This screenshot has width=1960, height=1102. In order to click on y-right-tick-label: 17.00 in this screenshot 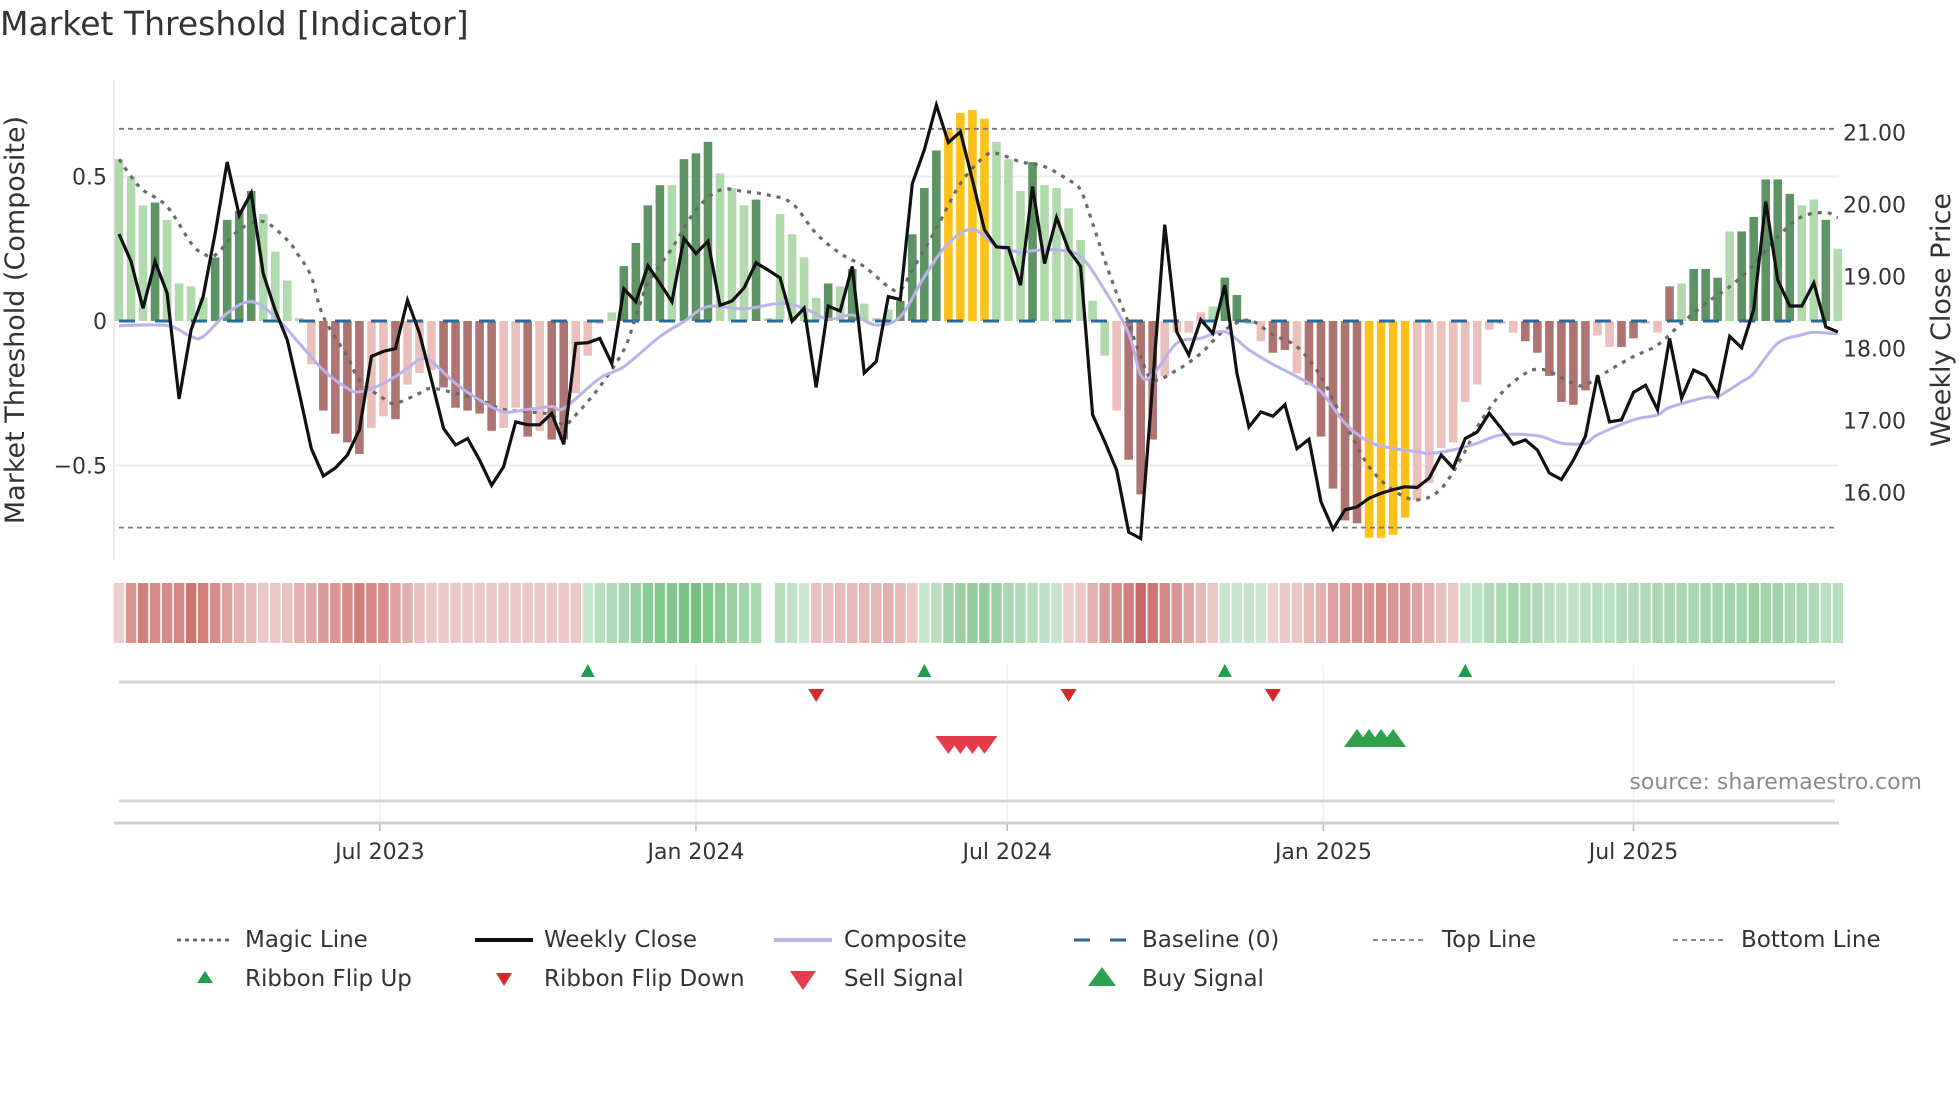, I will do `click(1874, 422)`.